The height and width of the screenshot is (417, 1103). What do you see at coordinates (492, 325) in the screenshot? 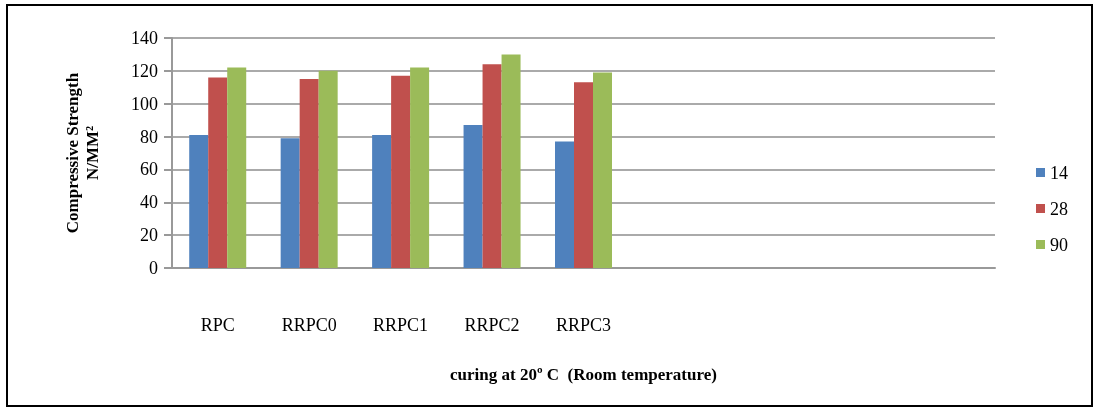
I see `x-tick-label: RRPC2` at bounding box center [492, 325].